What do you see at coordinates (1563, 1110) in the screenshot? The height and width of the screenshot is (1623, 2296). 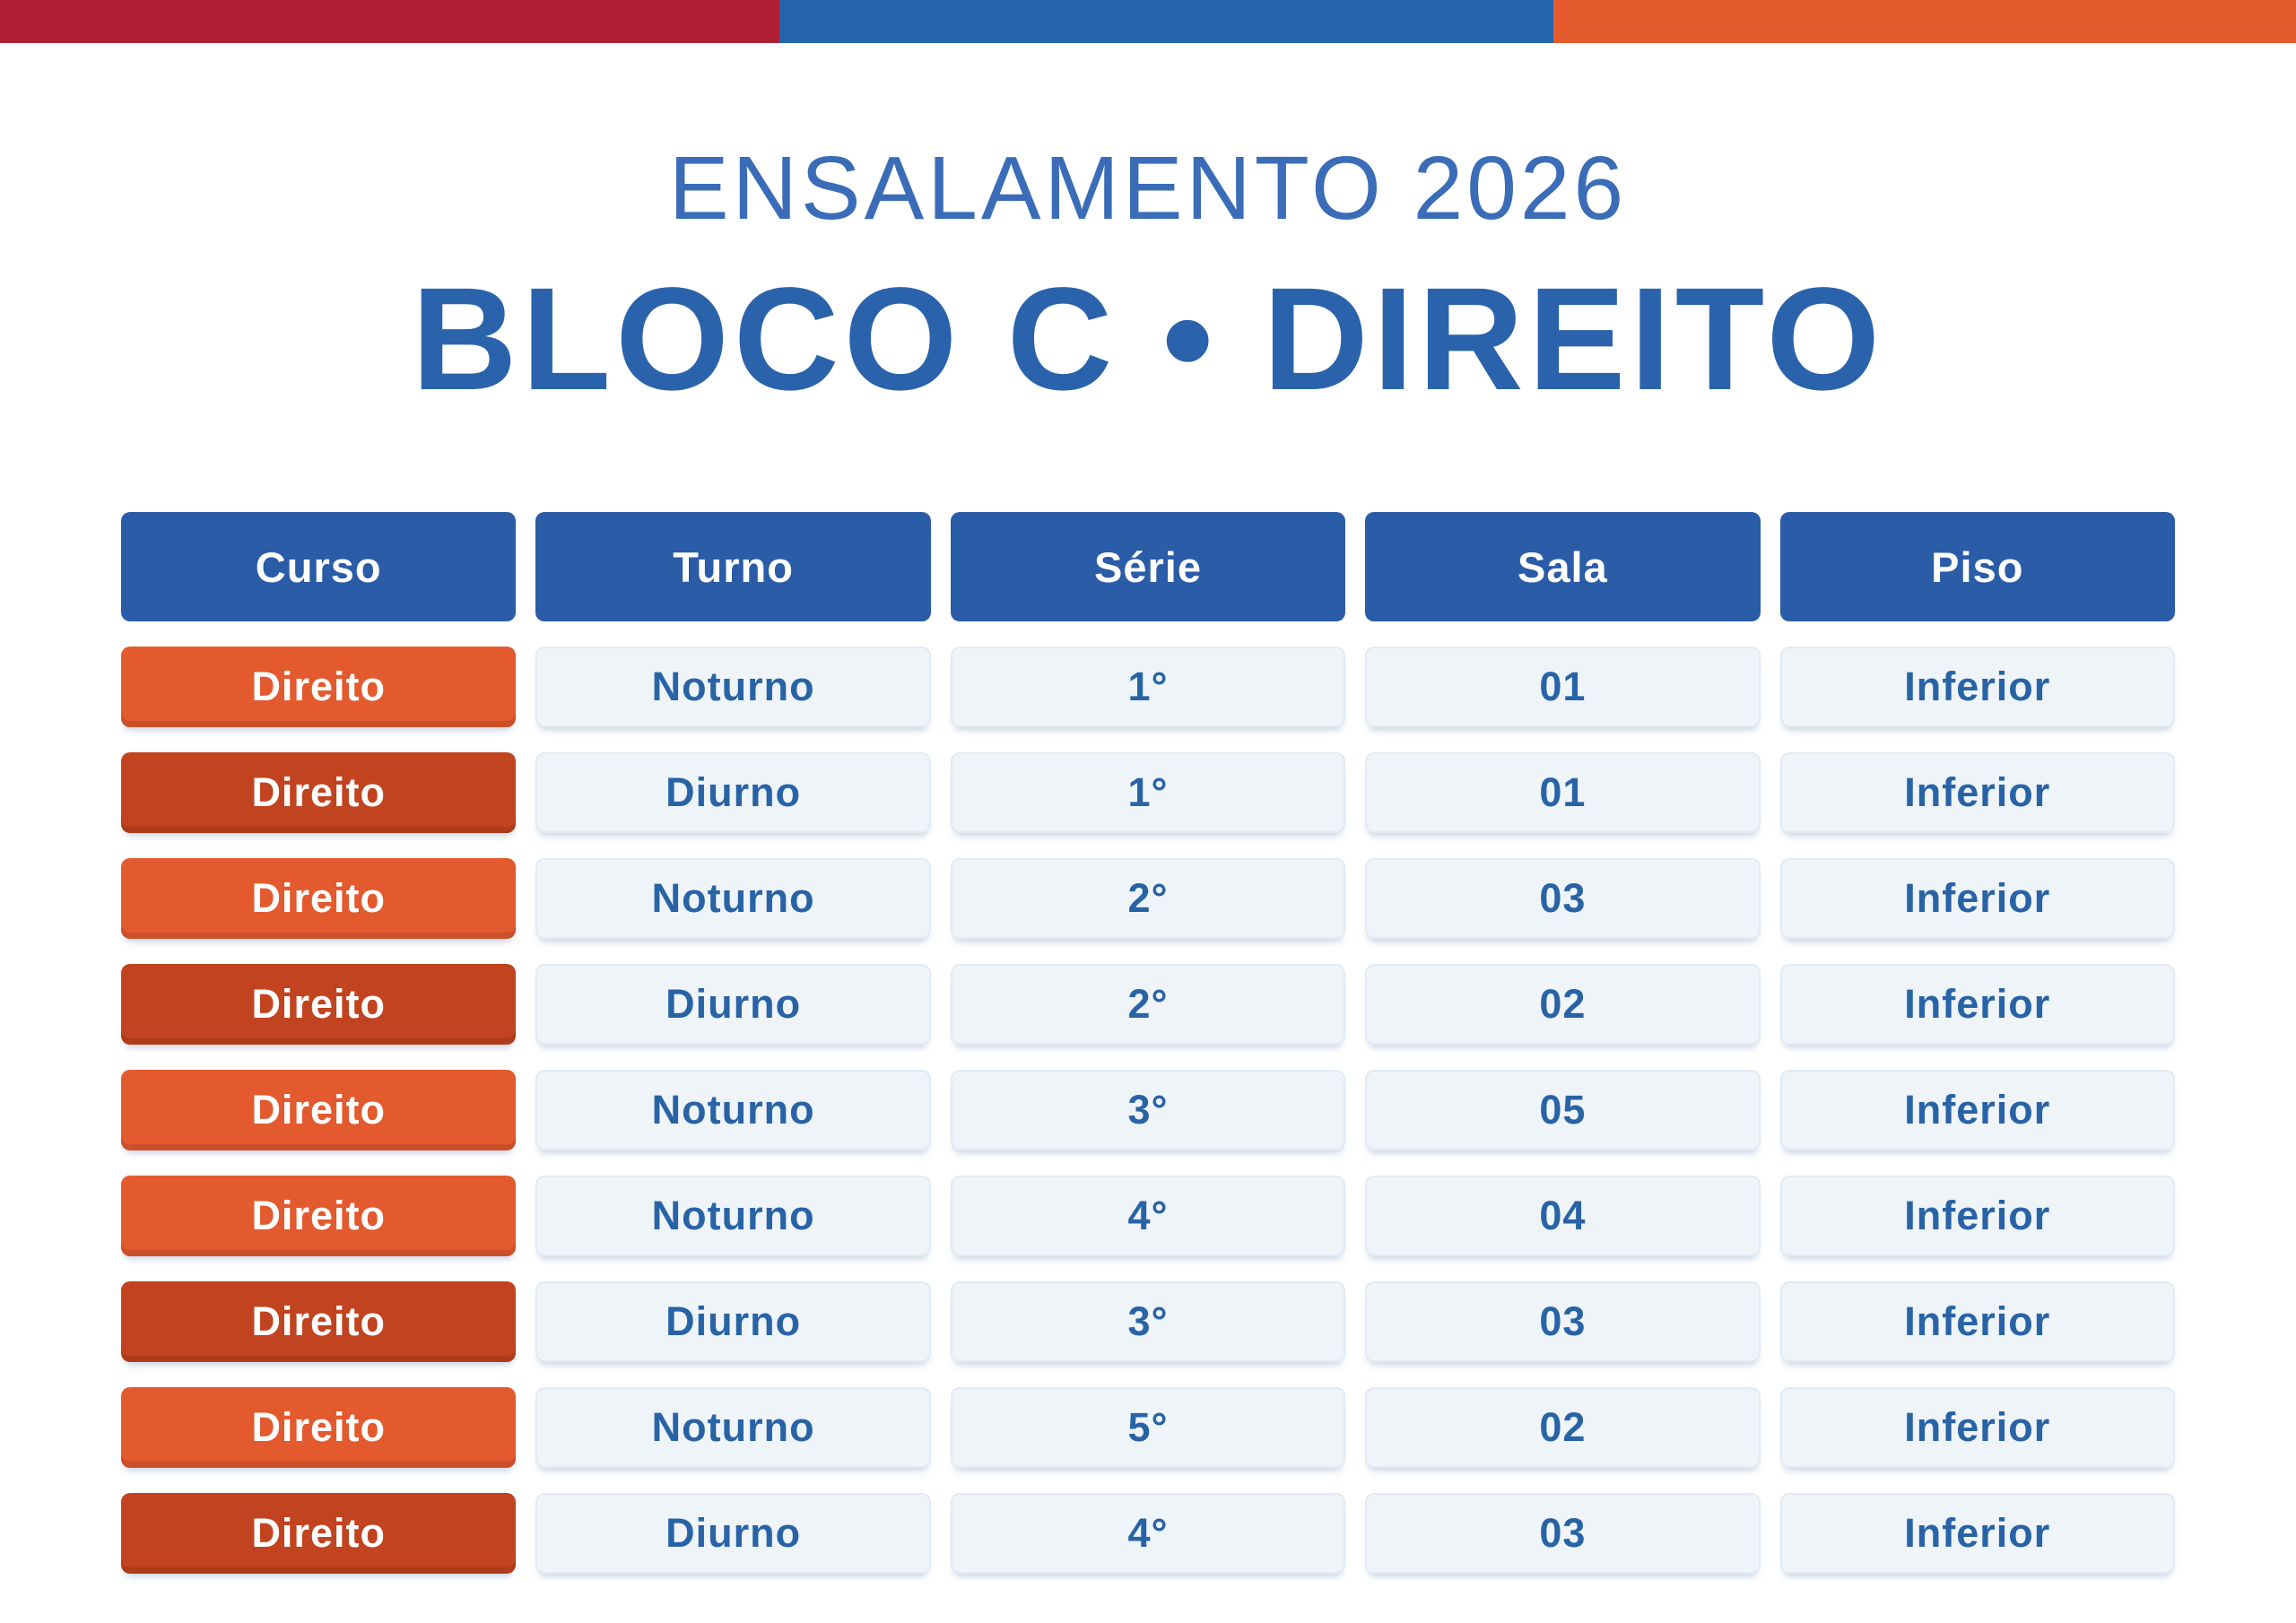 I see `sala-cell: 05` at bounding box center [1563, 1110].